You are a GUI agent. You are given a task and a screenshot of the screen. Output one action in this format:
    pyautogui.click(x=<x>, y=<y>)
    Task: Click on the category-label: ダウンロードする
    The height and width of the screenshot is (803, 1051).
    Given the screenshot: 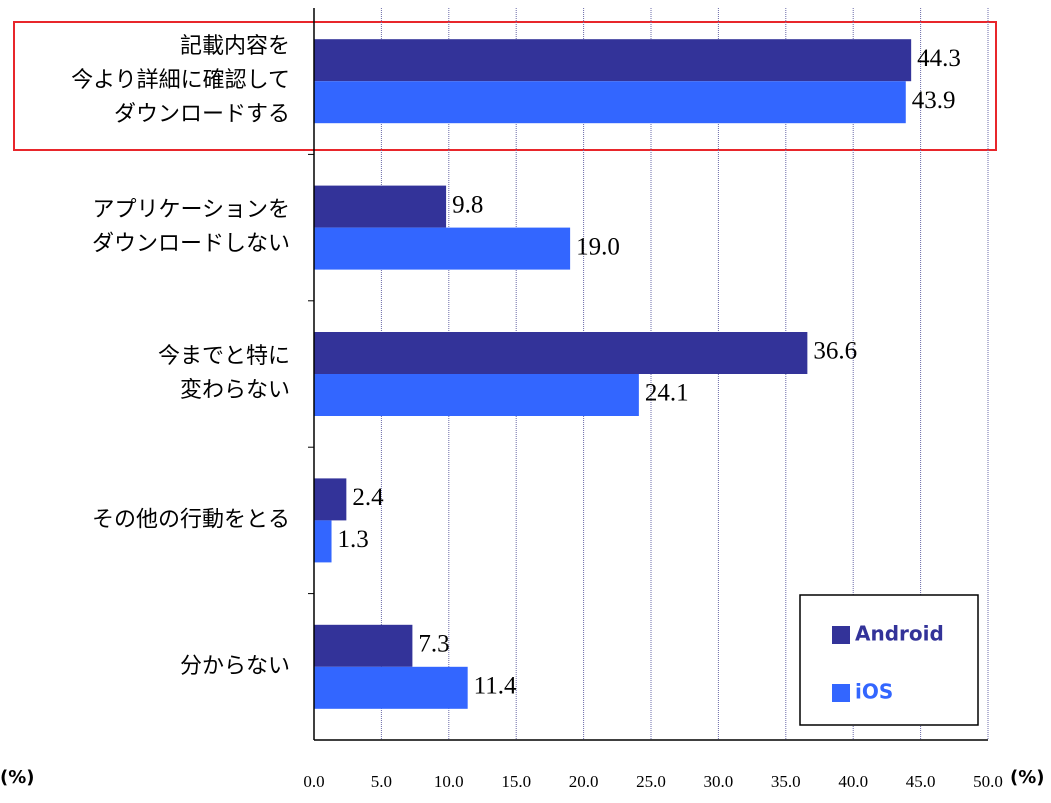 What is the action you would take?
    pyautogui.click(x=202, y=114)
    